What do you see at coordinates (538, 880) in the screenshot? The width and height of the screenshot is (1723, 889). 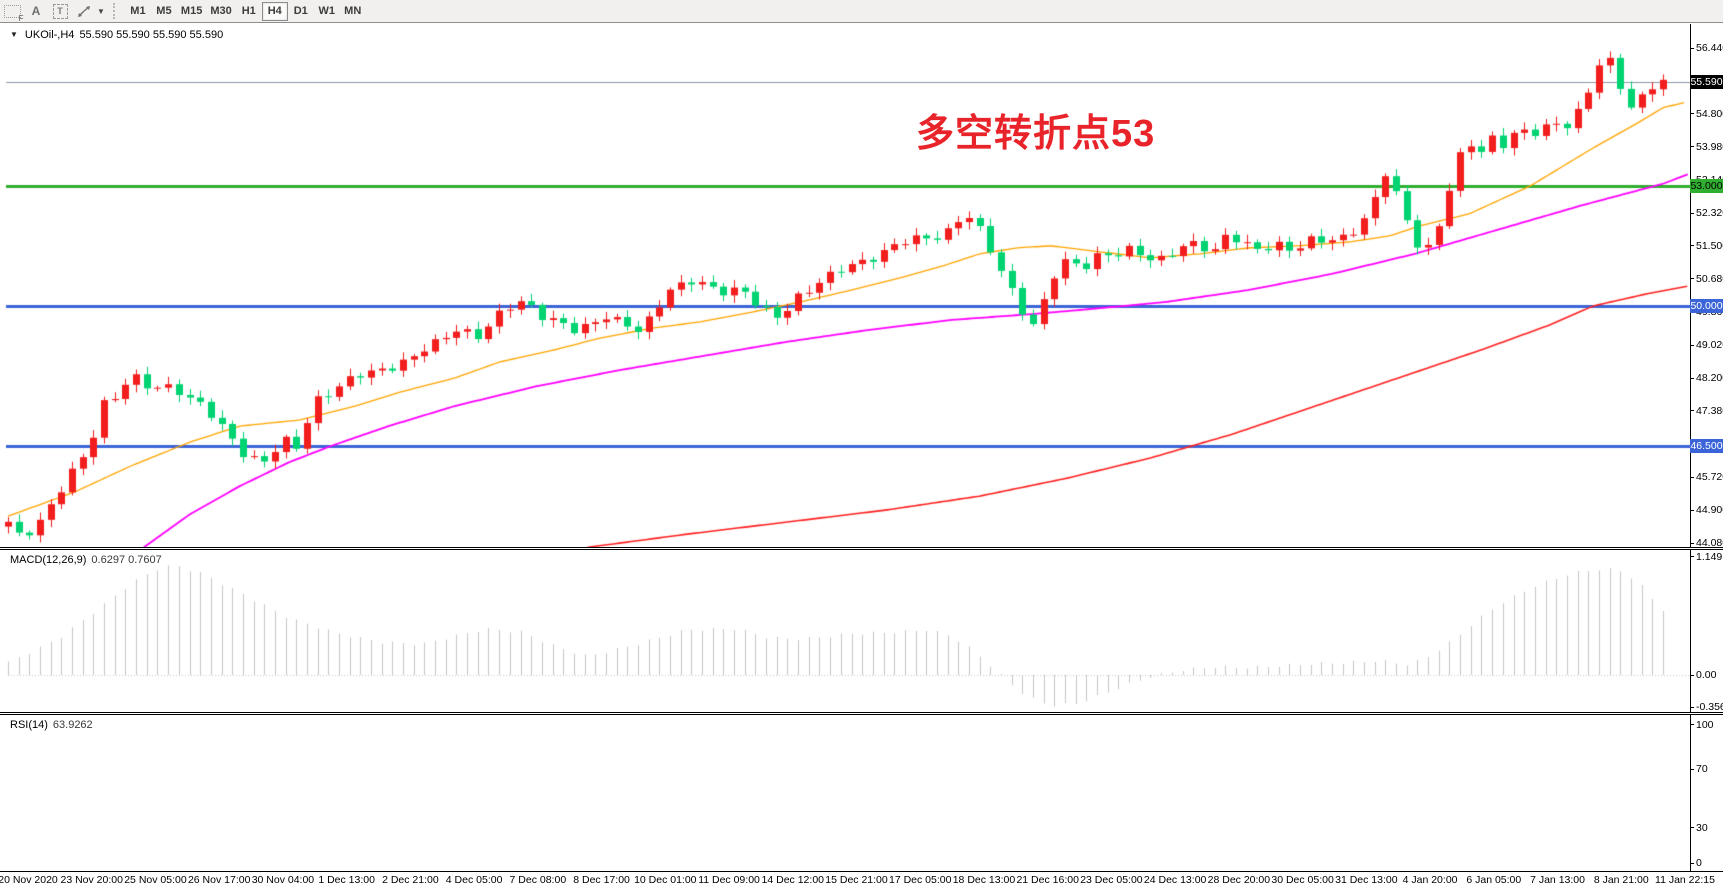 I see `time-label-8: 7 Dec 08:00` at bounding box center [538, 880].